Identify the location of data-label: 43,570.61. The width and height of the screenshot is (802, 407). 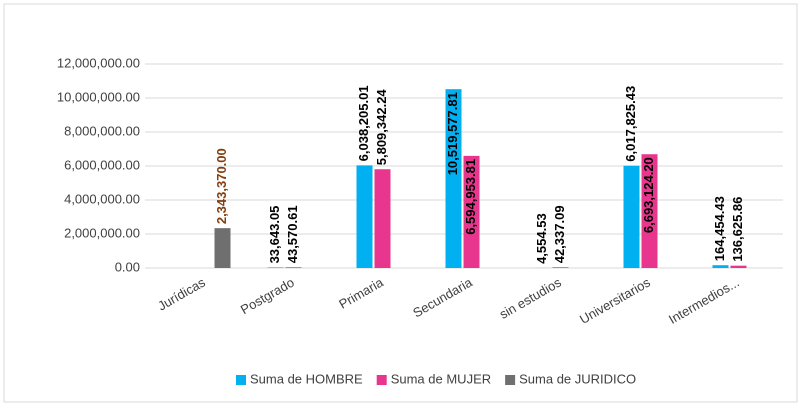
(292, 234).